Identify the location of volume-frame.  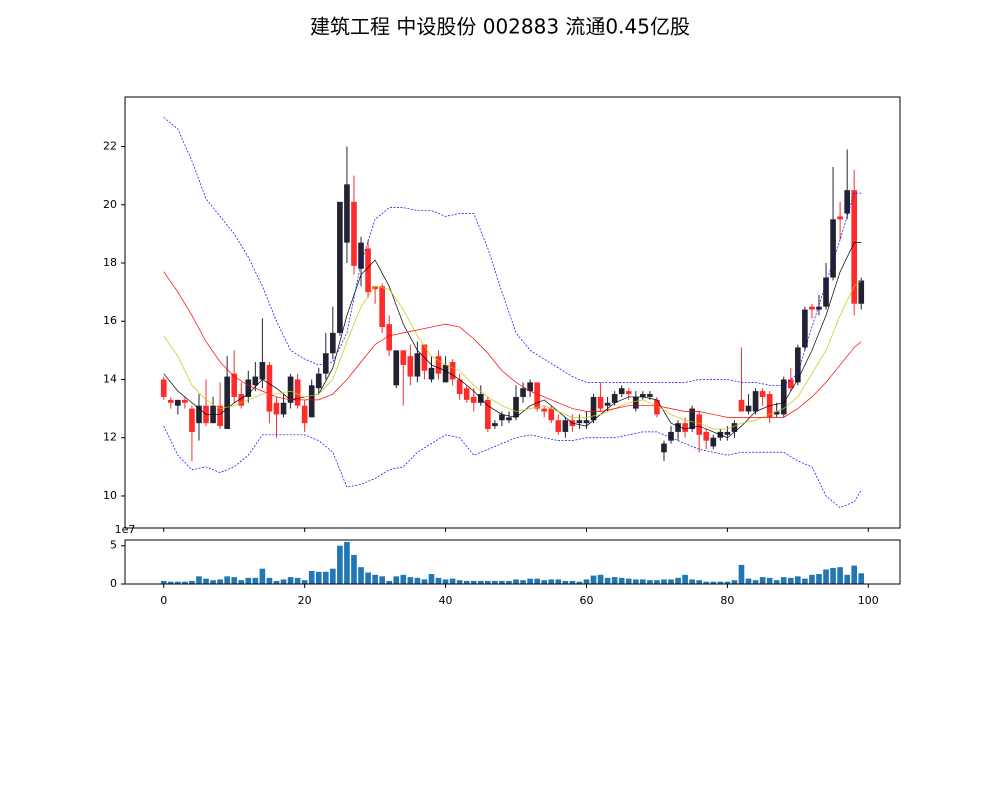
(512, 562).